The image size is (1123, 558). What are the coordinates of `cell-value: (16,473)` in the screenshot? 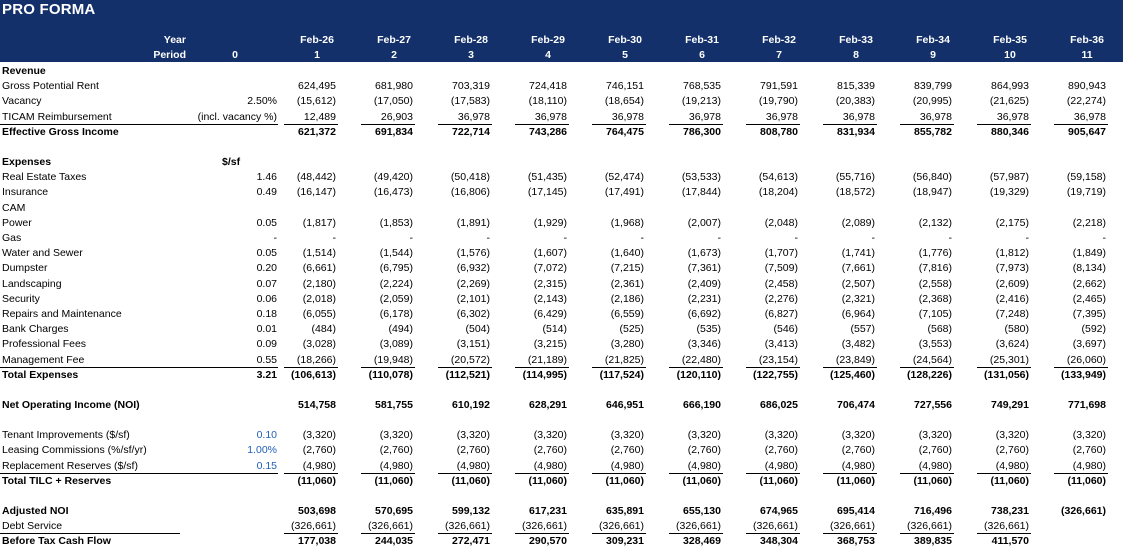 It's located at (393, 192).